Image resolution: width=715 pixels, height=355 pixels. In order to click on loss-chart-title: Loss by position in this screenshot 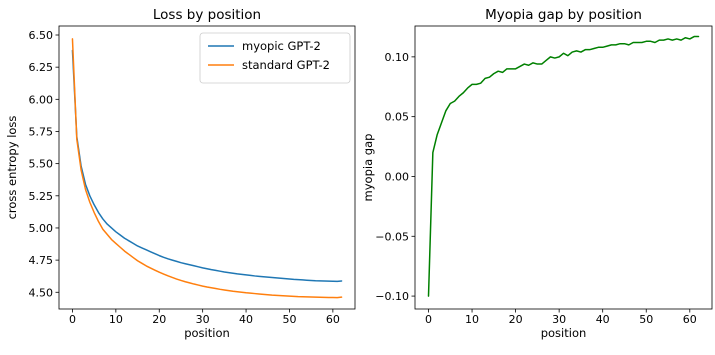, I will do `click(207, 15)`.